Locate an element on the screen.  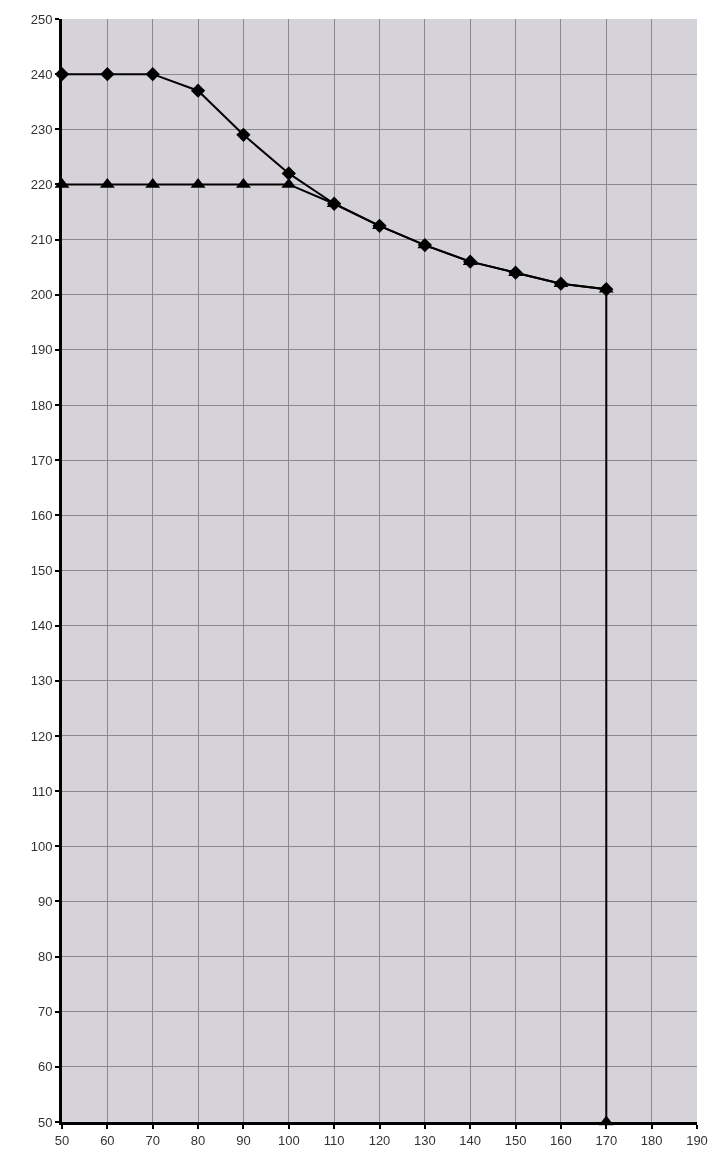
x-tick-label: 190 is located at coordinates (697, 1140).